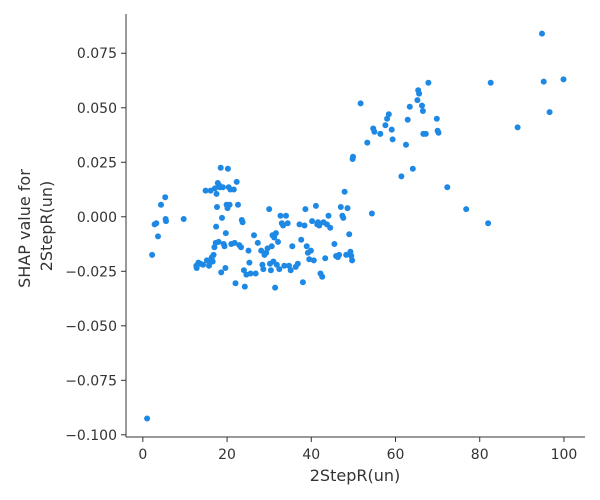  Describe the element at coordinates (97, 109) in the screenshot. I see `y-tick-label: 0.050` at that location.